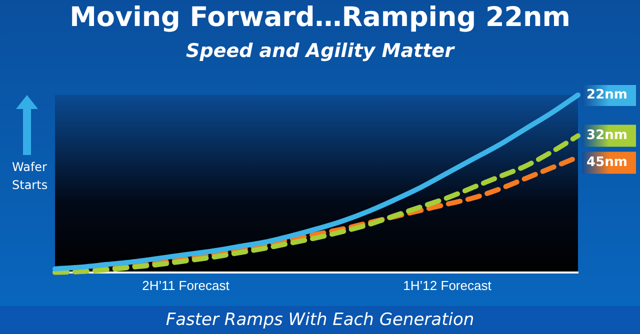 This screenshot has width=640, height=334. What do you see at coordinates (320, 17) in the screenshot?
I see `chart-title: Moving Forward…Ramping 22nm` at bounding box center [320, 17].